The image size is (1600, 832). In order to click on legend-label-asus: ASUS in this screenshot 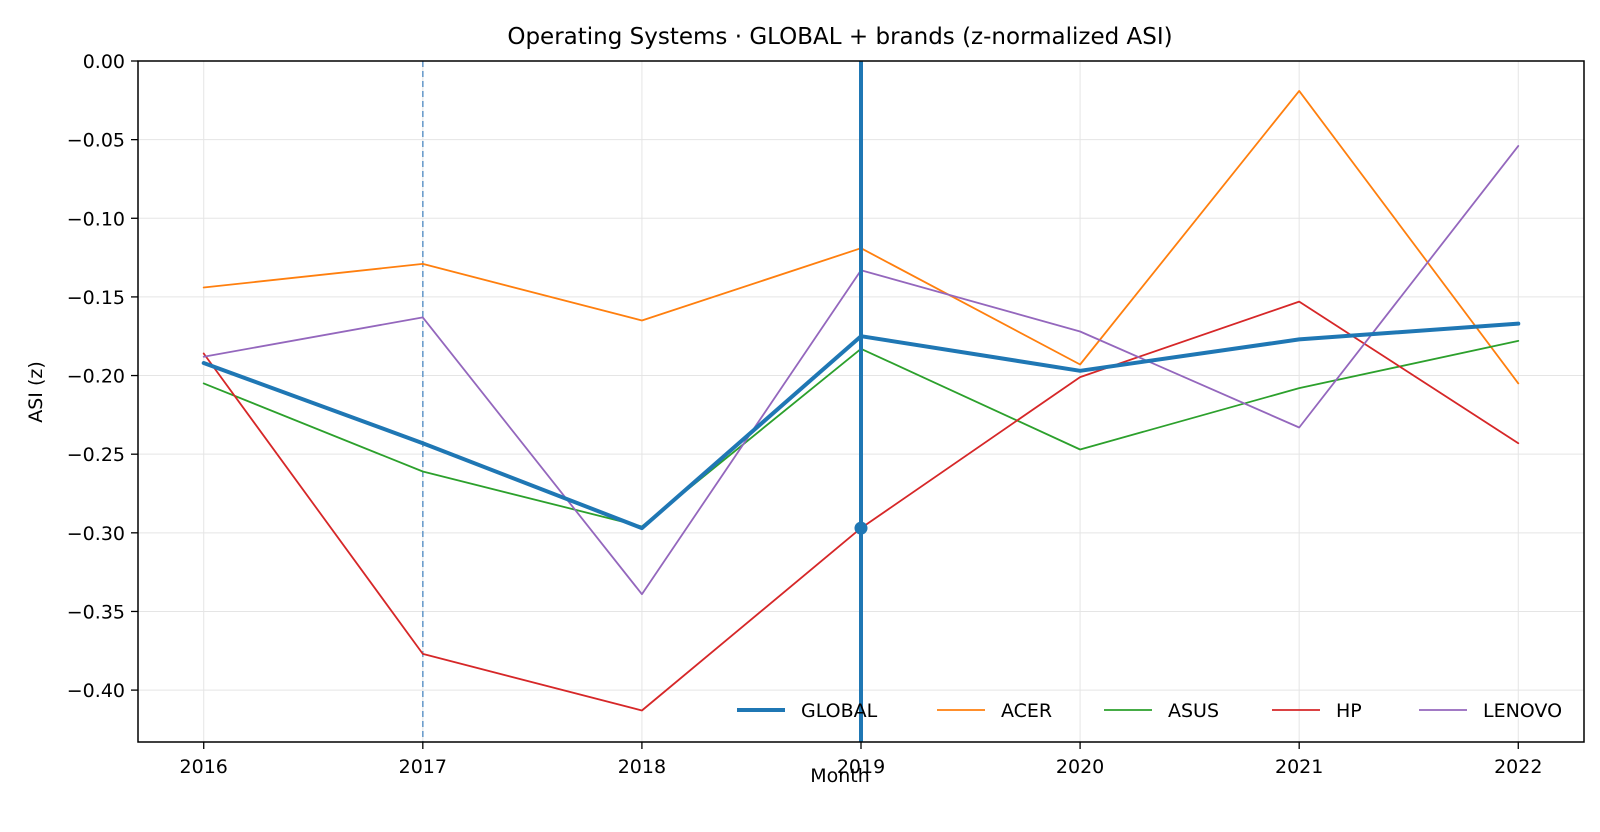, I will do `click(1193, 711)`.